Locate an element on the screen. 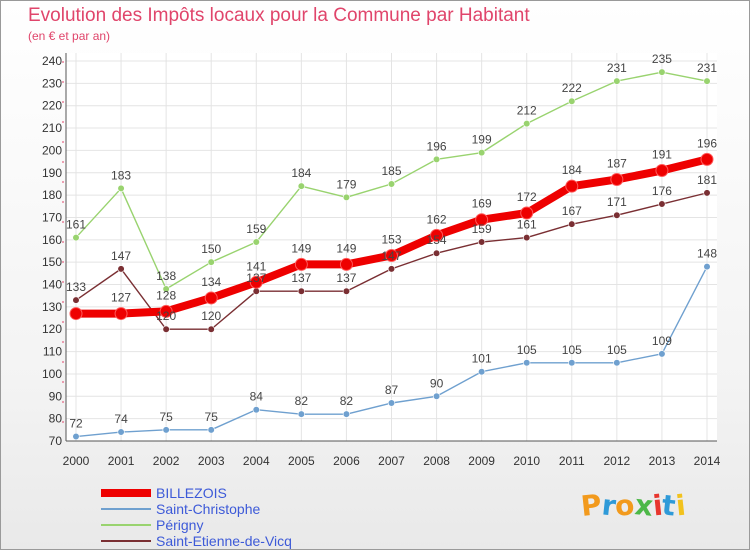 The width and height of the screenshot is (750, 550). data-label: 199 is located at coordinates (482, 140).